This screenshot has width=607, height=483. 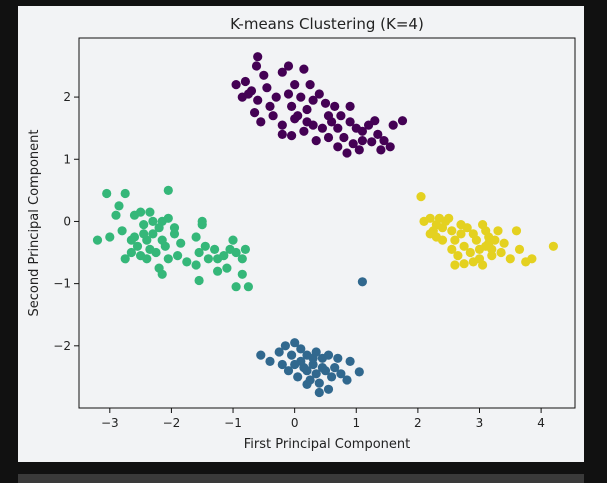 What do you see at coordinates (34, 223) in the screenshot?
I see `y-axis-label: Second Principal Component` at bounding box center [34, 223].